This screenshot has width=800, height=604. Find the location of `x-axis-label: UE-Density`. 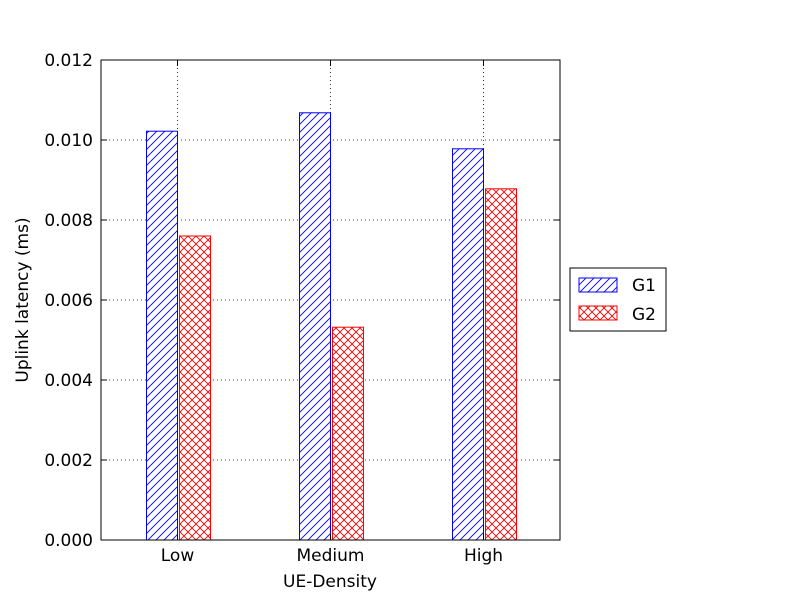

x-axis-label: UE-Density is located at coordinates (330, 582).